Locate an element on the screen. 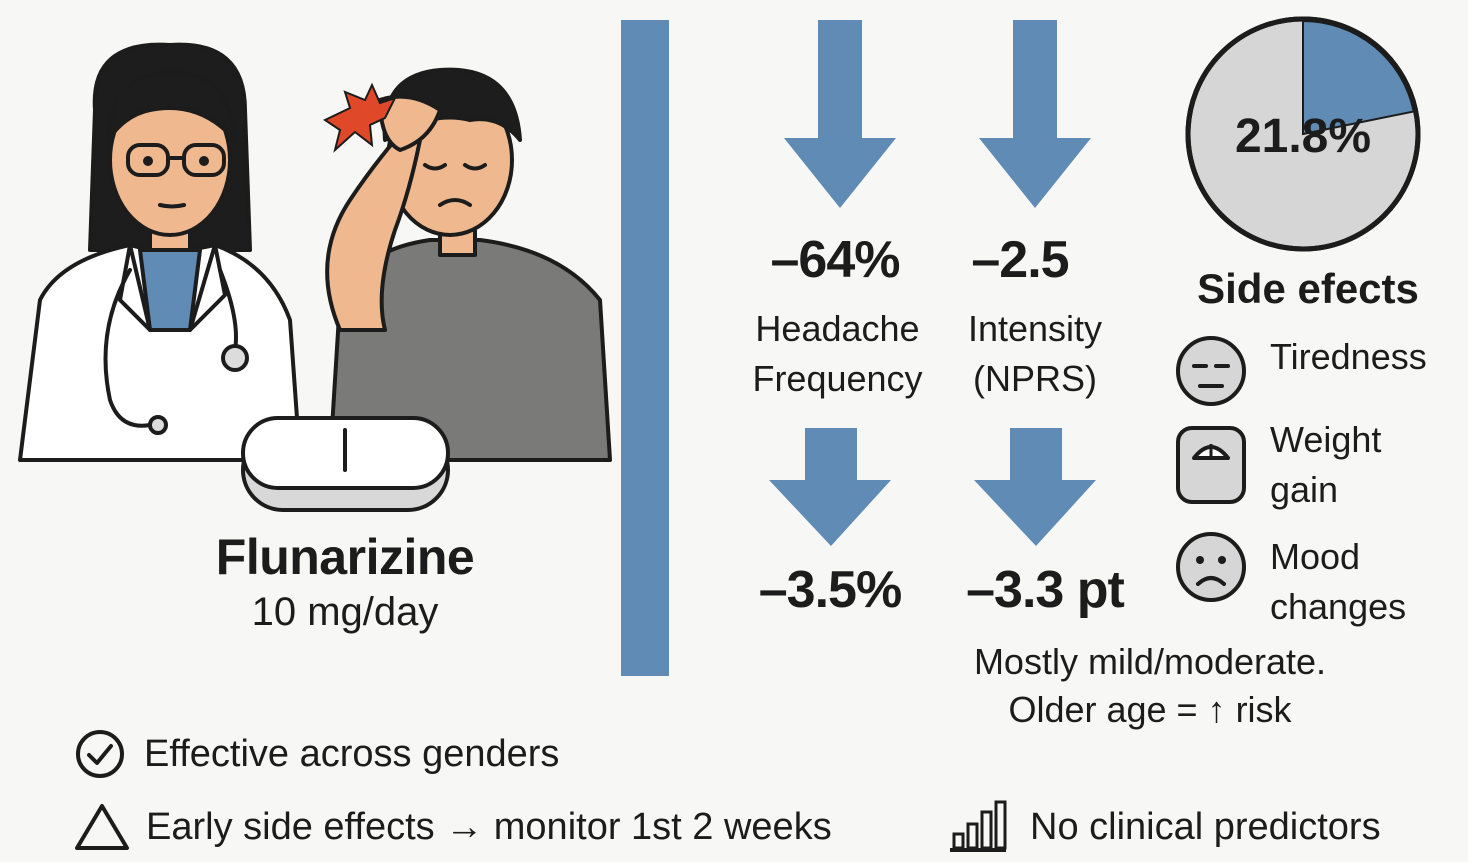 The height and width of the screenshot is (862, 1468). side-effect-label: Weight is located at coordinates (1326, 439).